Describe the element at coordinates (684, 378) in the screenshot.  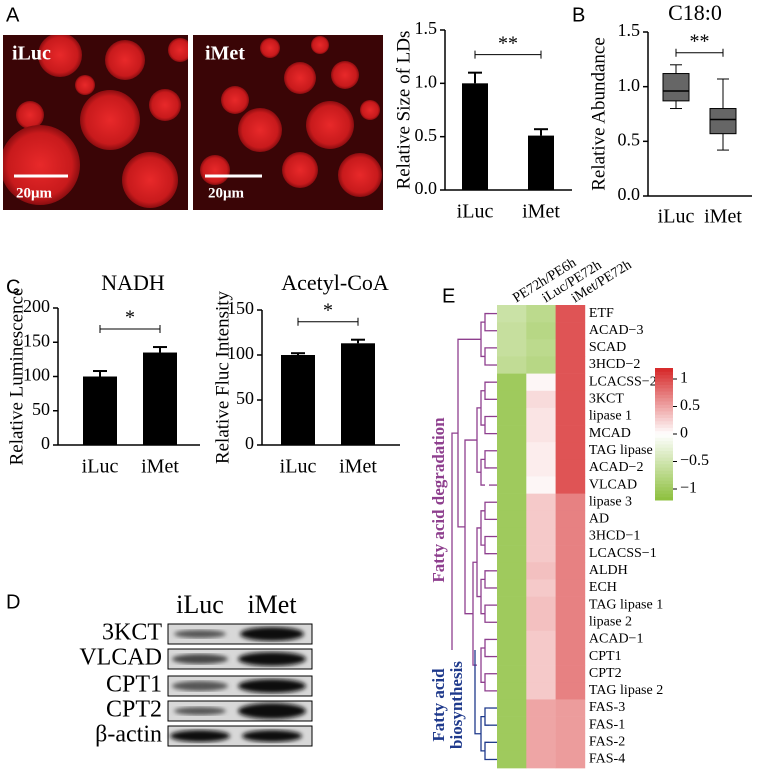
I see `colorbar-label: 1` at that location.